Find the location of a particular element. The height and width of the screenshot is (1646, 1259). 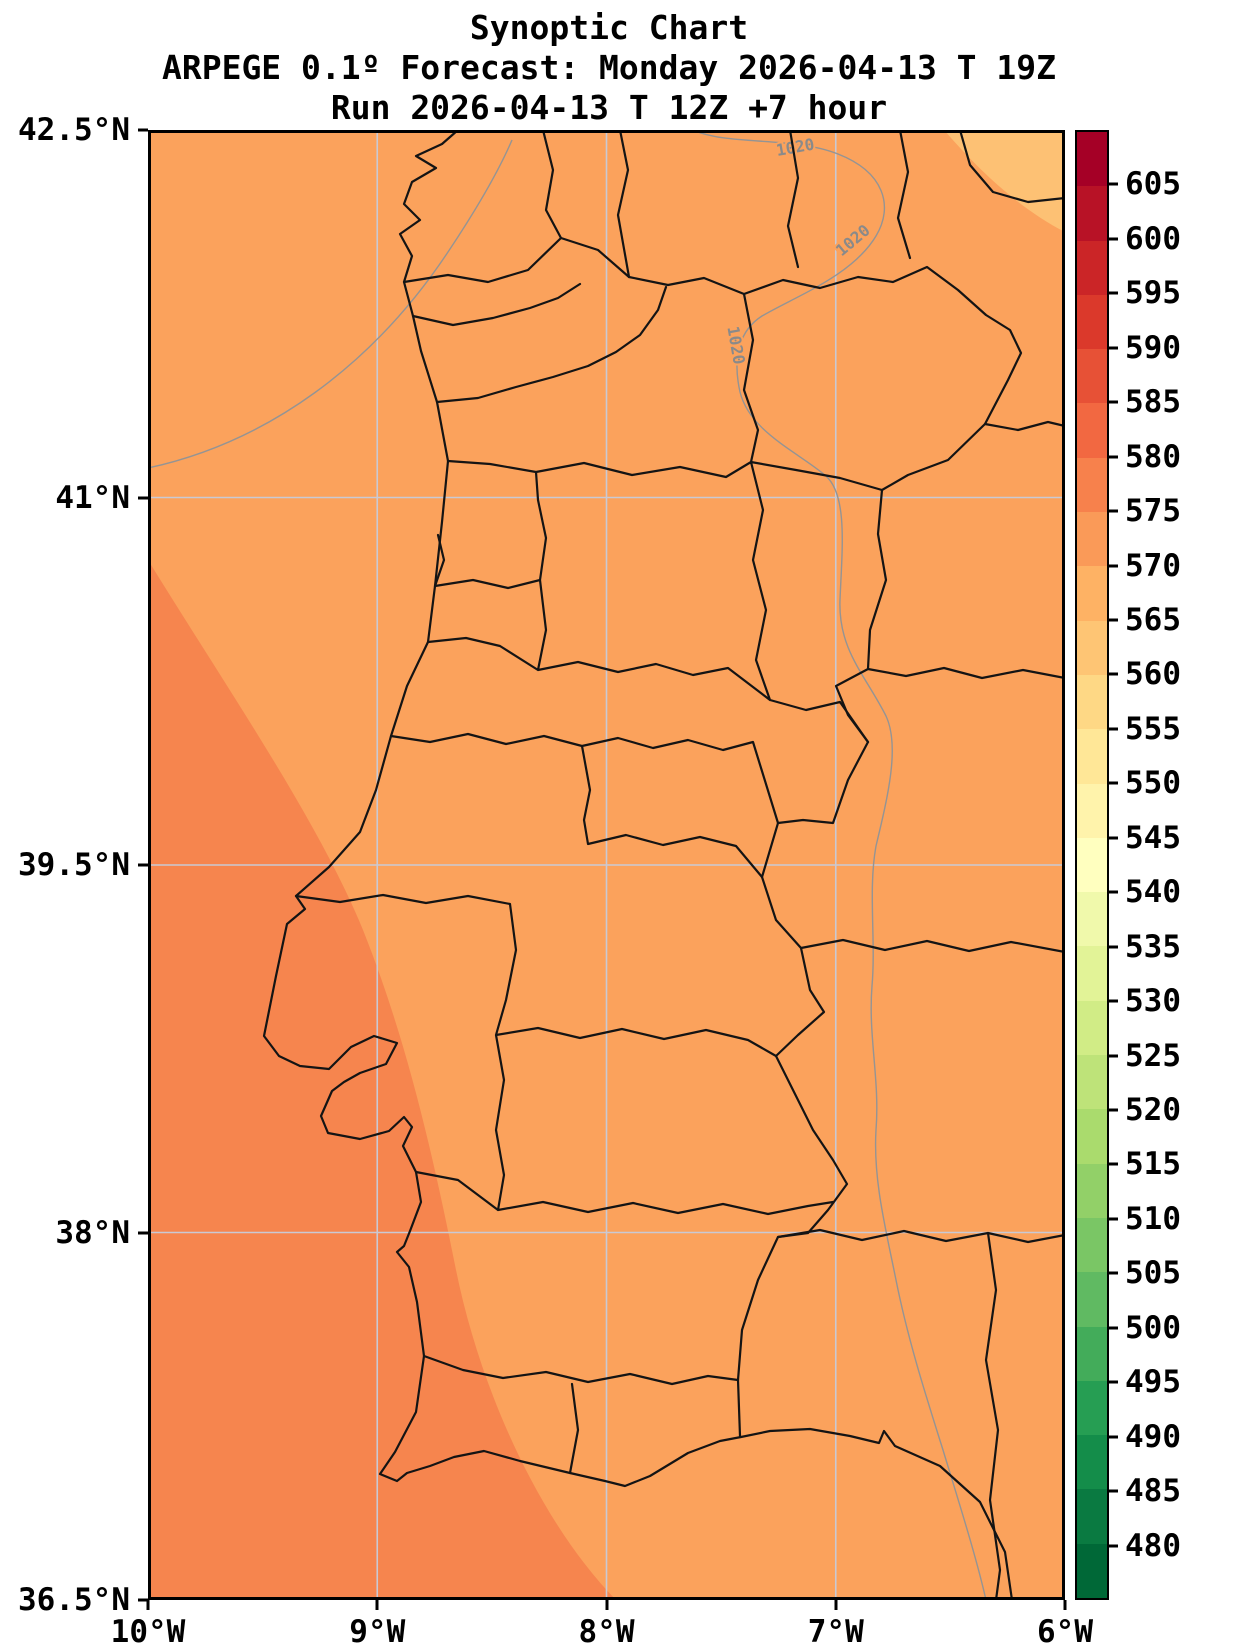

chart-subtitle-run: Run 2026-04-13 T 12Z +7 hour is located at coordinates (609, 107).